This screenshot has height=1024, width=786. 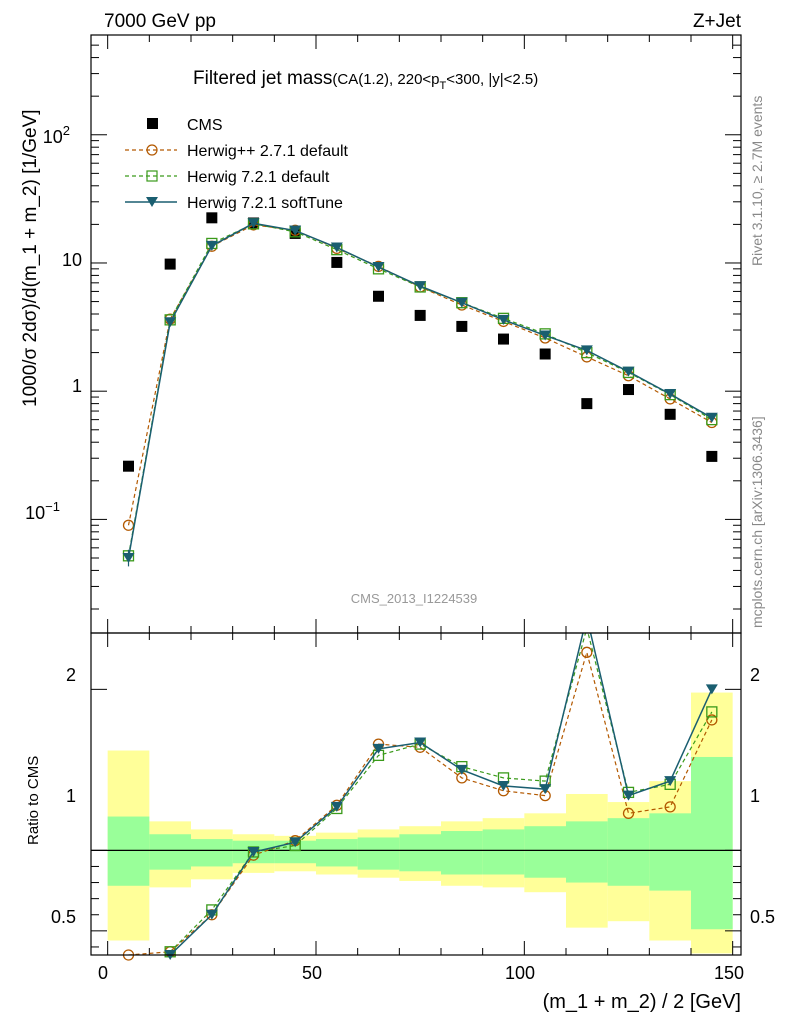 I want to click on legend-marker-herwigpp, so click(x=152, y=150).